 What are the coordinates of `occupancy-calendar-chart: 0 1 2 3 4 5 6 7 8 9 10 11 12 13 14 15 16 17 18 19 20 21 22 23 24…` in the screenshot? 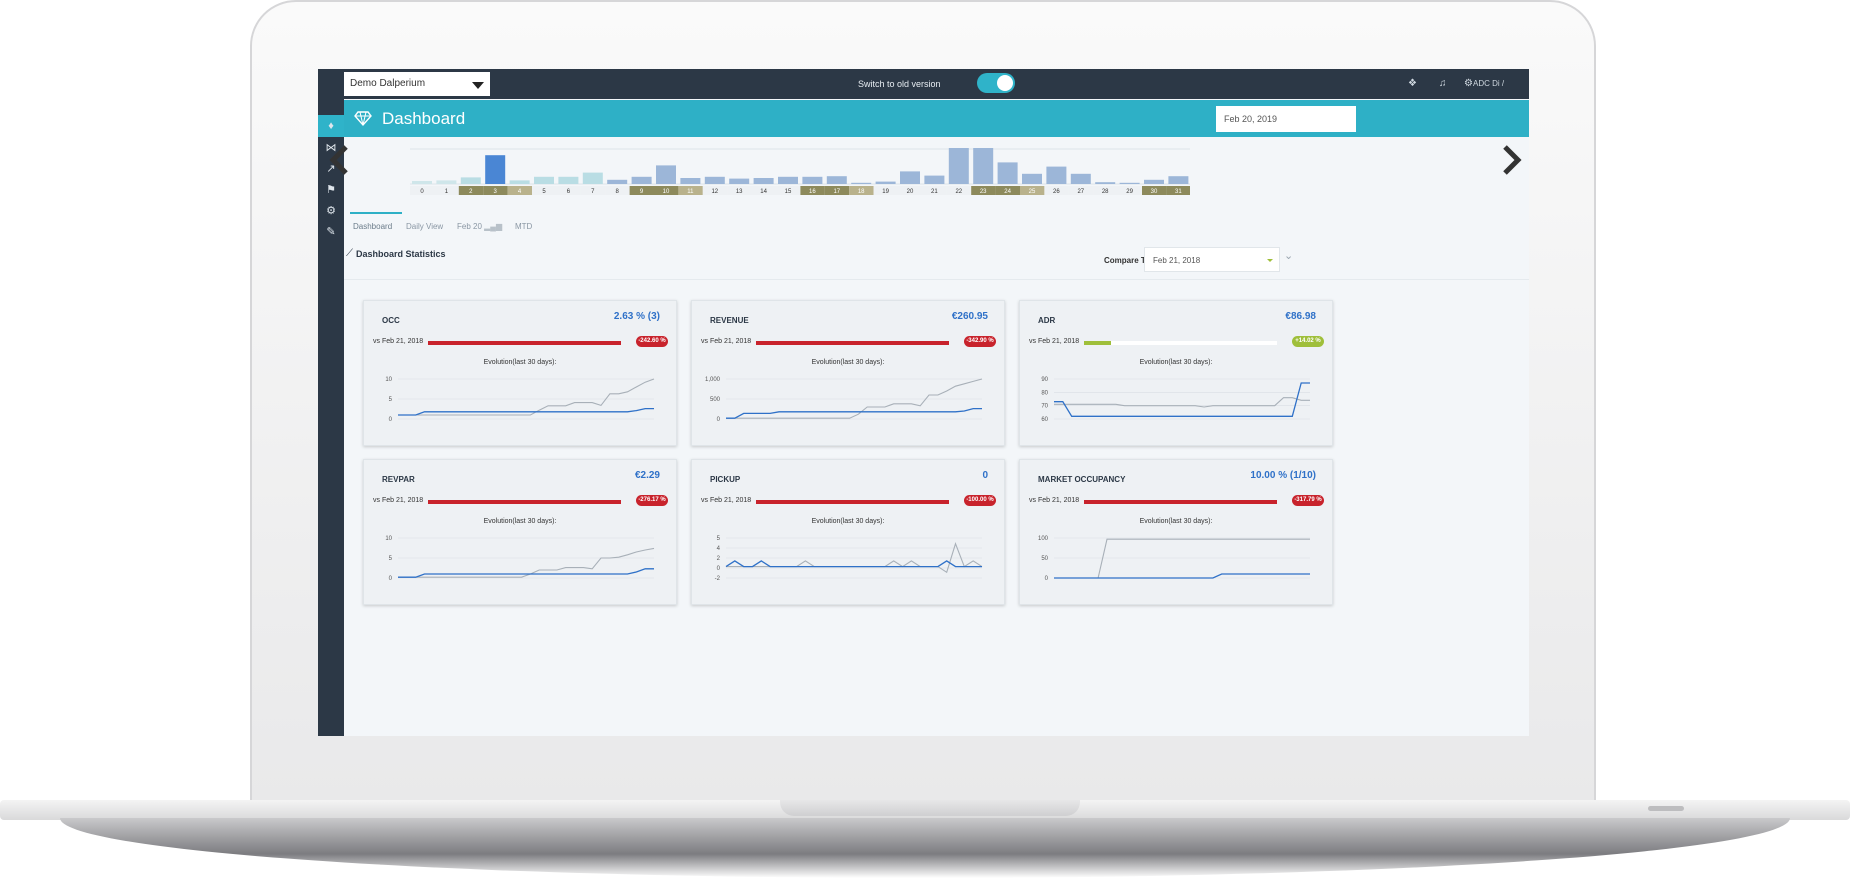 It's located at (800, 170).